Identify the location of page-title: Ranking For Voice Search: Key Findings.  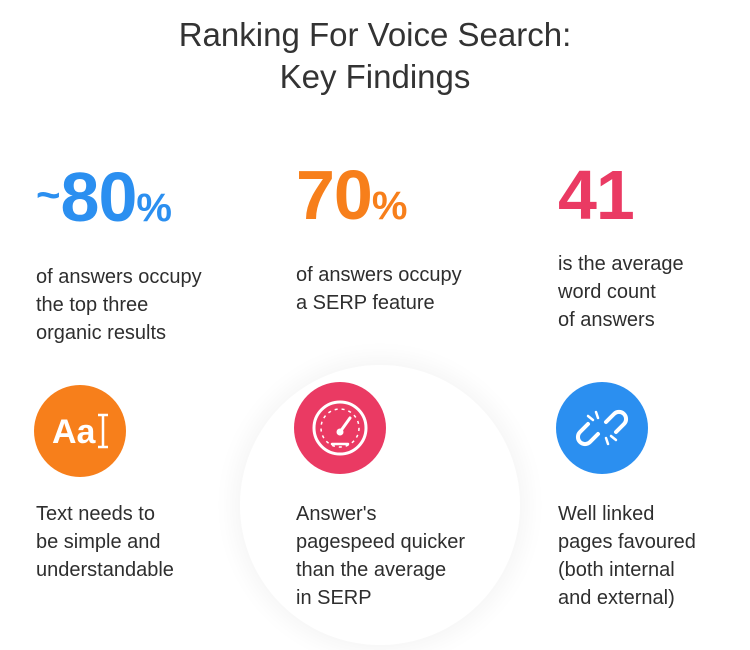
(375, 56).